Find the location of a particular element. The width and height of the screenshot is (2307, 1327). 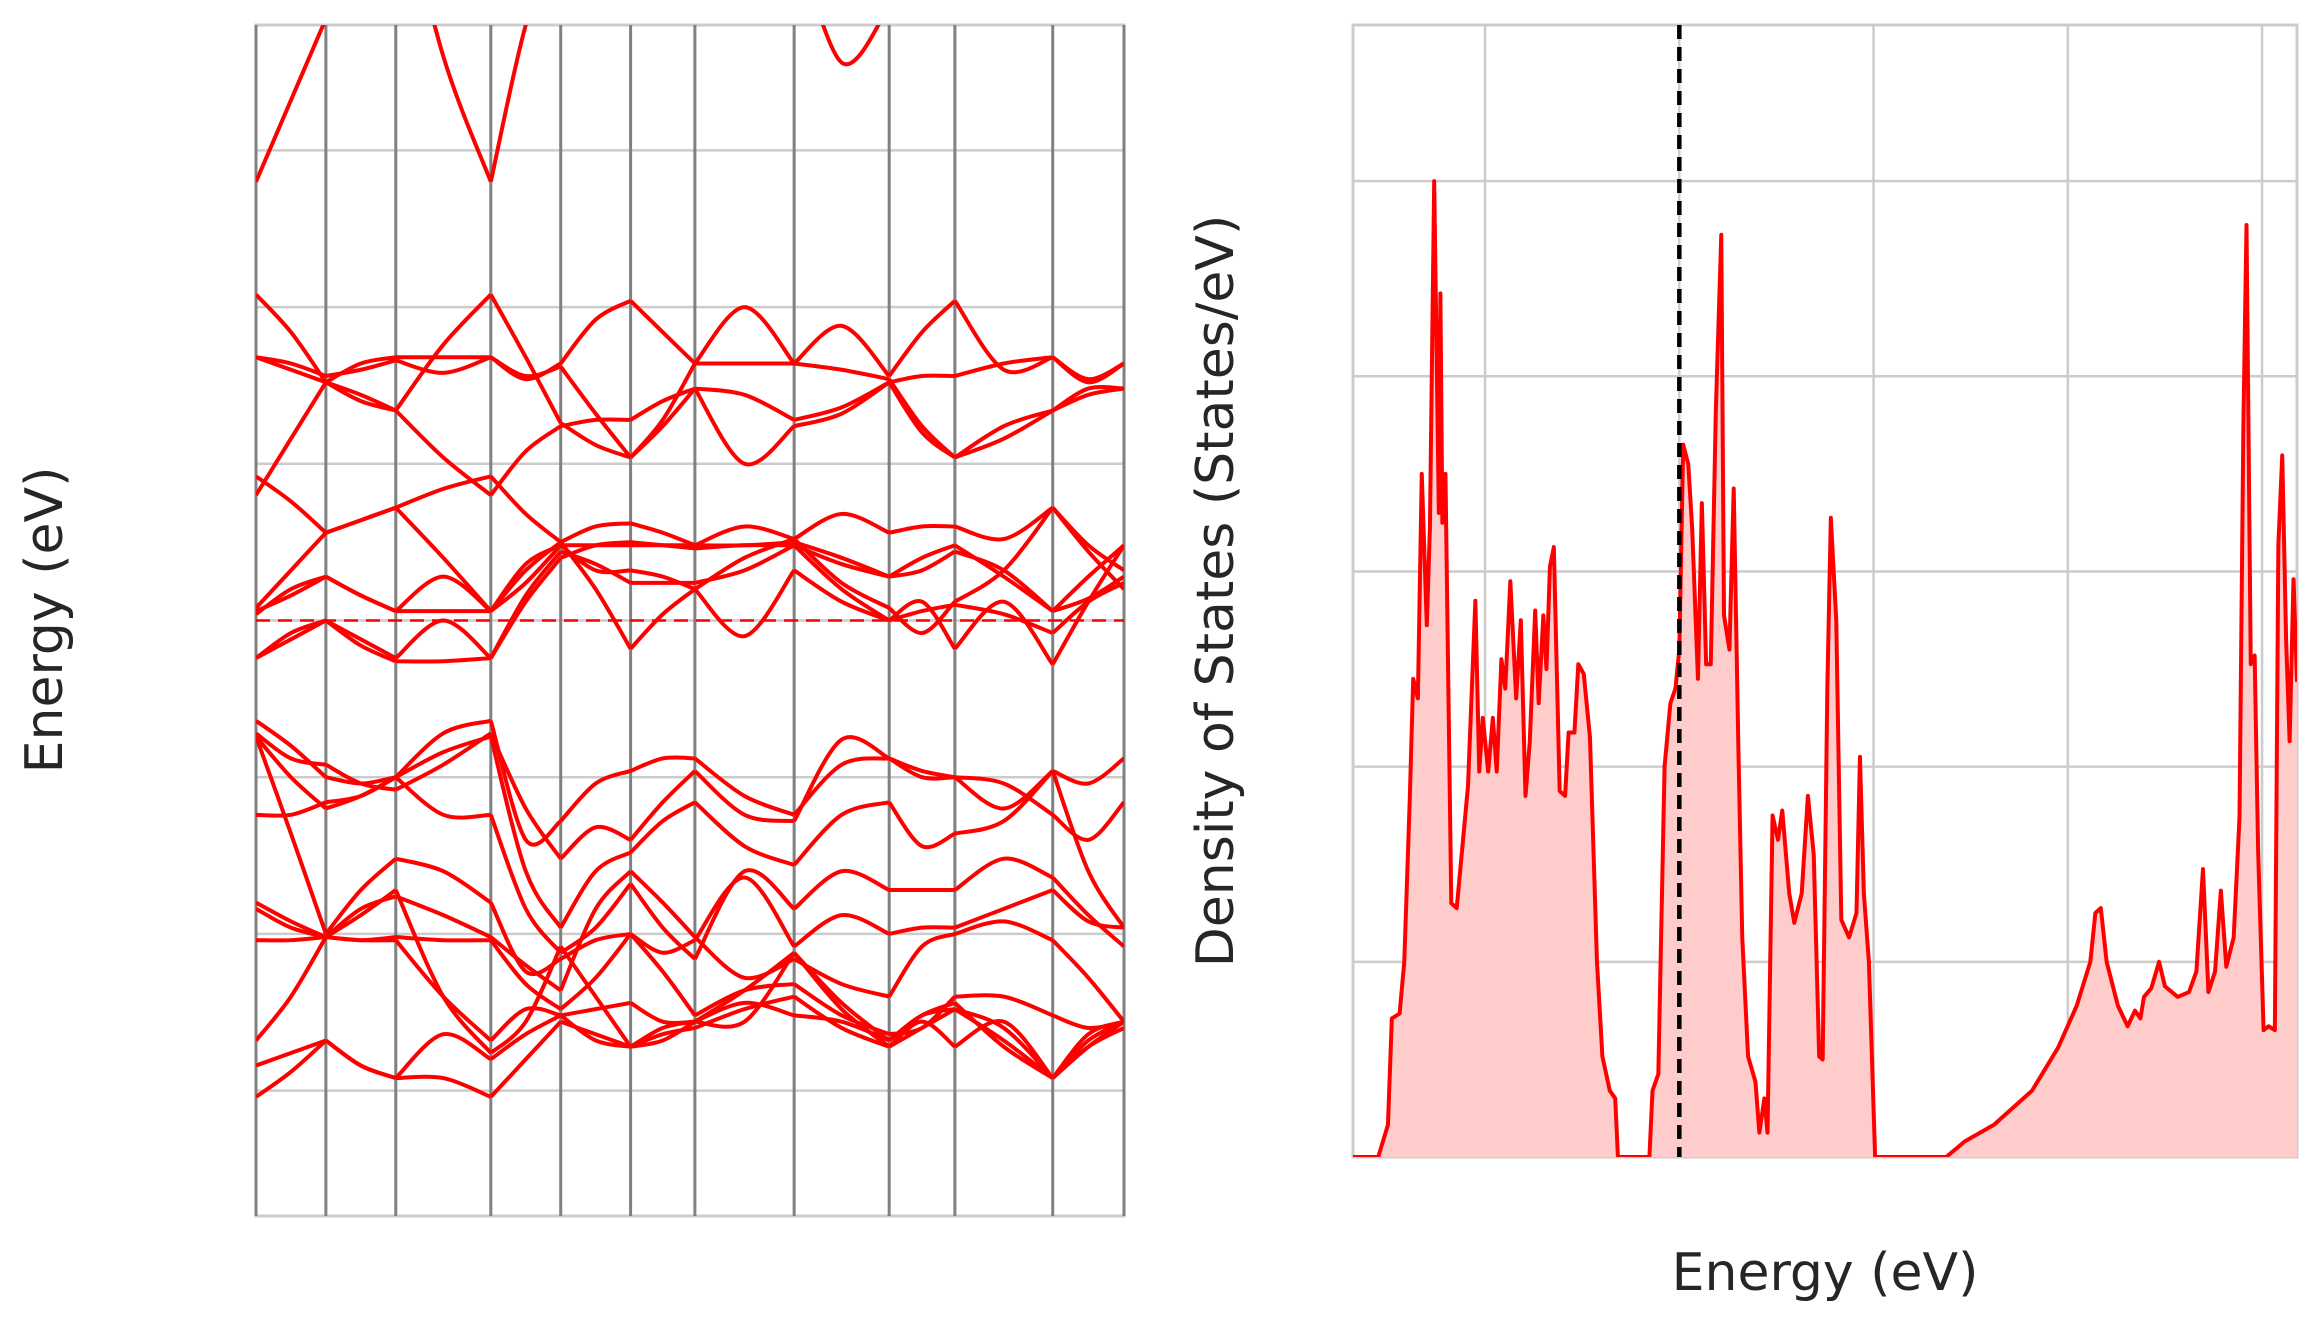

dos-ylabel: Density of States (States/eV) is located at coordinates (1216, 591).